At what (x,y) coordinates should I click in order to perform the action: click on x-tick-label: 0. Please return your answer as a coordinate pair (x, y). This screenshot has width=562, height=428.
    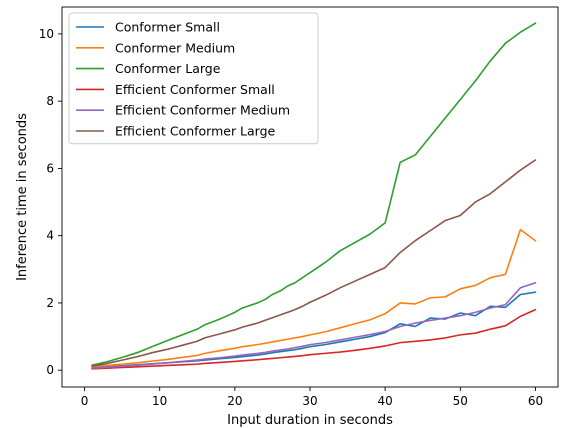
    Looking at the image, I should click on (85, 401).